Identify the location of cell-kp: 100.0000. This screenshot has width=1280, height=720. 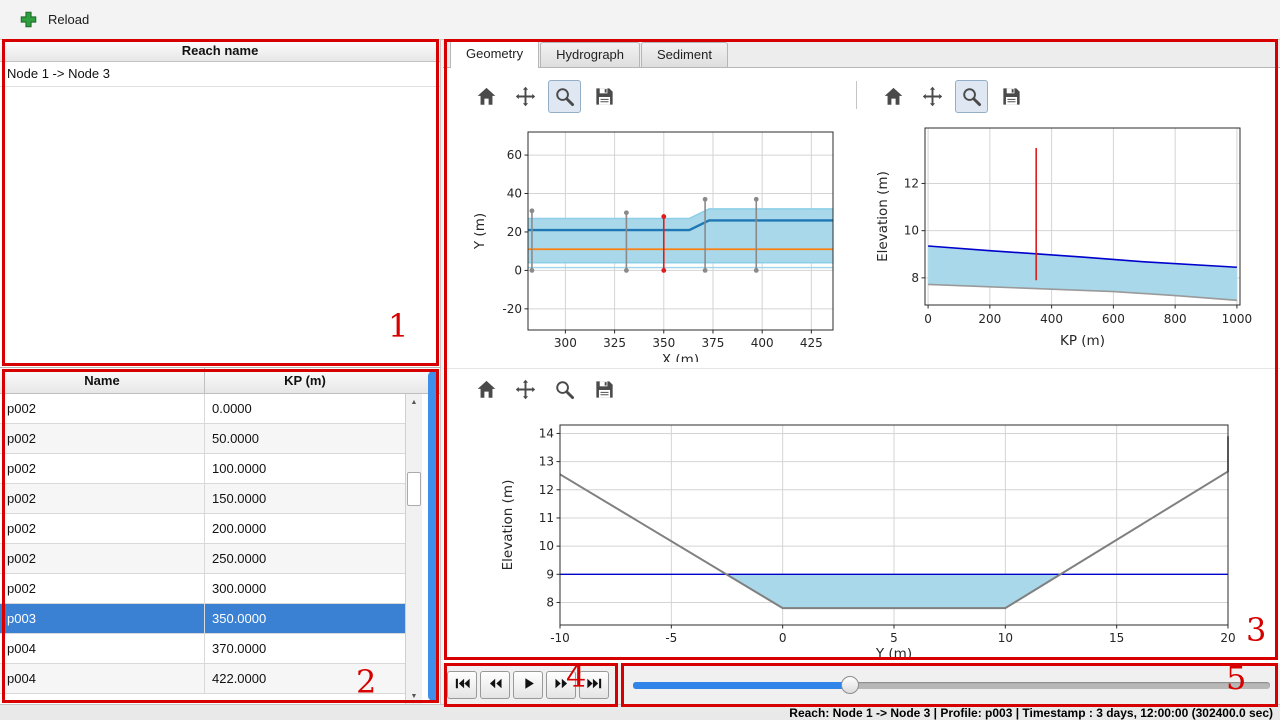
(239, 468).